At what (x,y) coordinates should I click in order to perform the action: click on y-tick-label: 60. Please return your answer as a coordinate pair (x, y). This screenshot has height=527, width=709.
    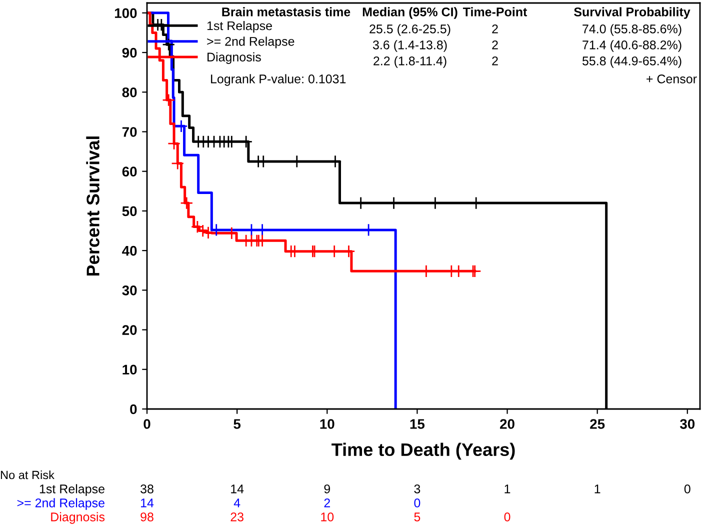
    Looking at the image, I should click on (129, 171).